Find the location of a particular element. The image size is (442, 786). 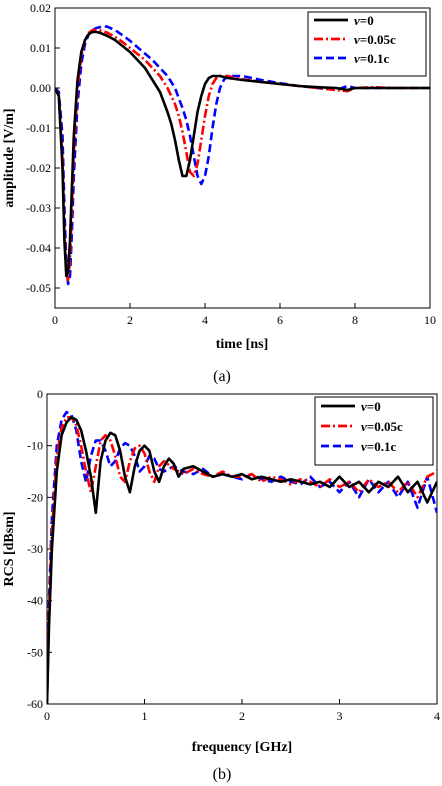

chart-a-x-tick-label: 4 is located at coordinates (205, 320).